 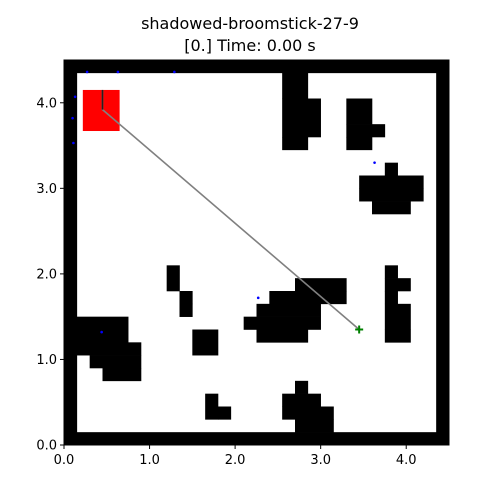 I want to click on y-tick-label: 0.0, so click(x=46, y=446).